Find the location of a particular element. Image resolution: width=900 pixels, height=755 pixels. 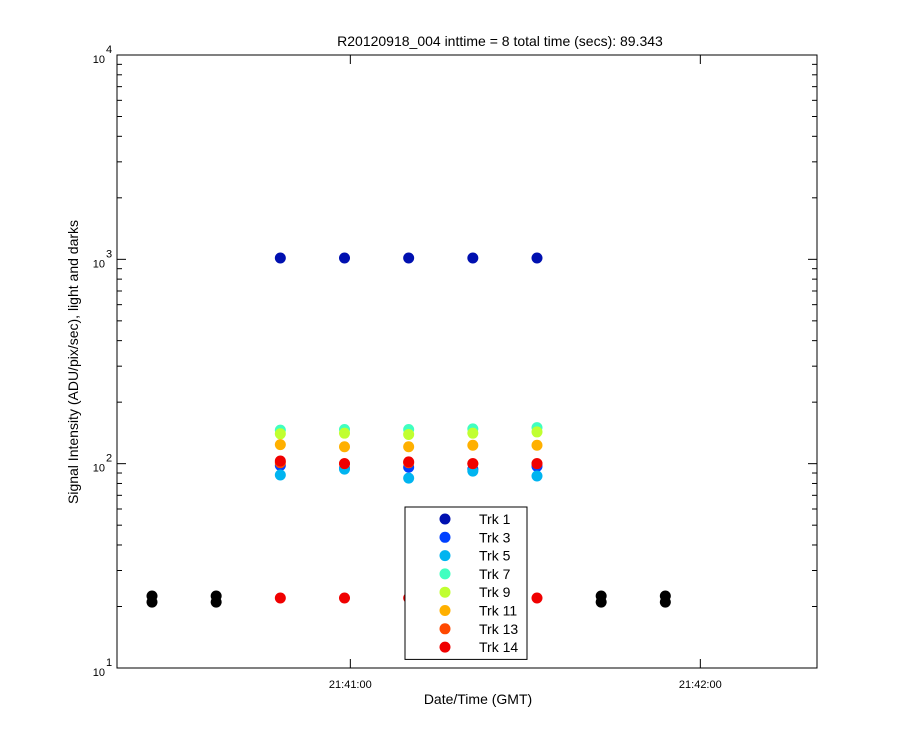

legend-label: Trk 14 is located at coordinates (498, 647).